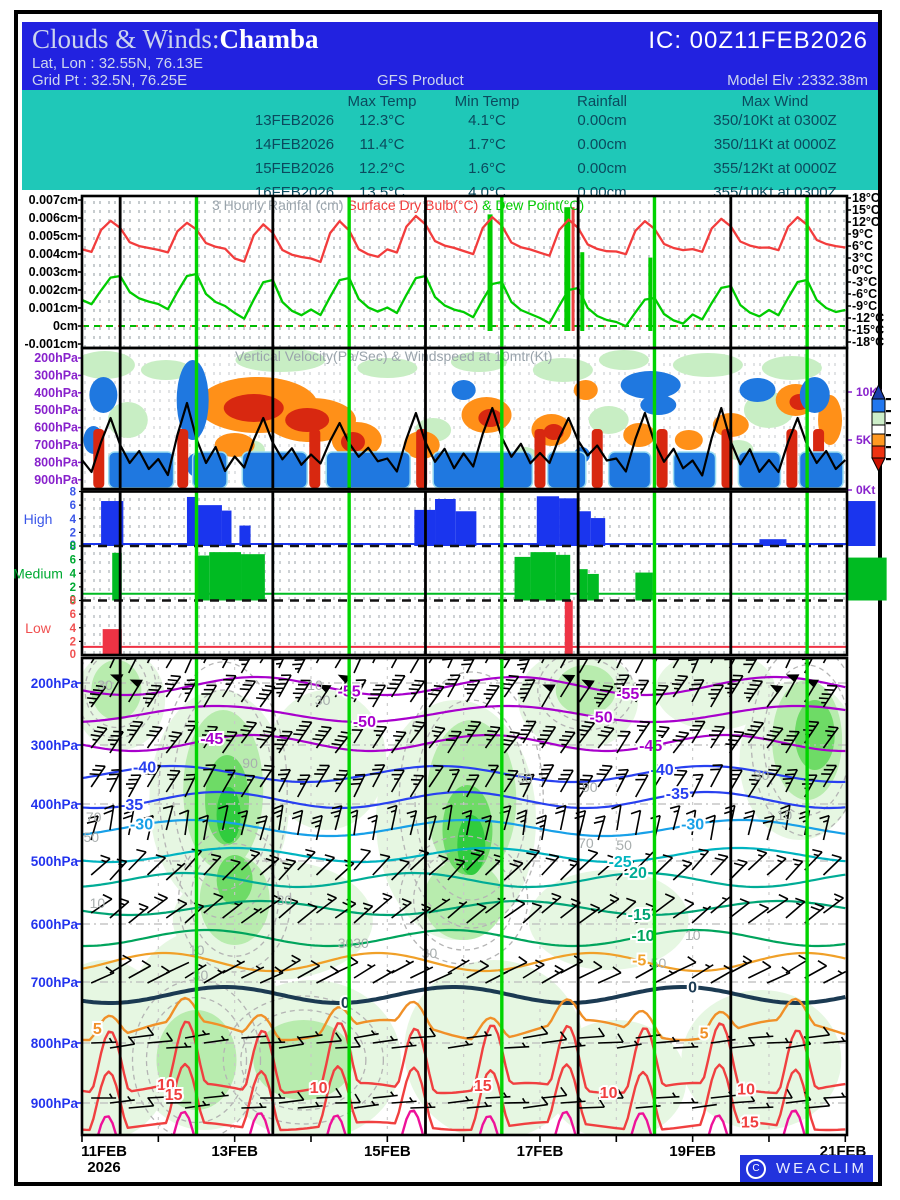 This screenshot has width=900, height=1200. I want to click on contour-label: 0, so click(692, 987).